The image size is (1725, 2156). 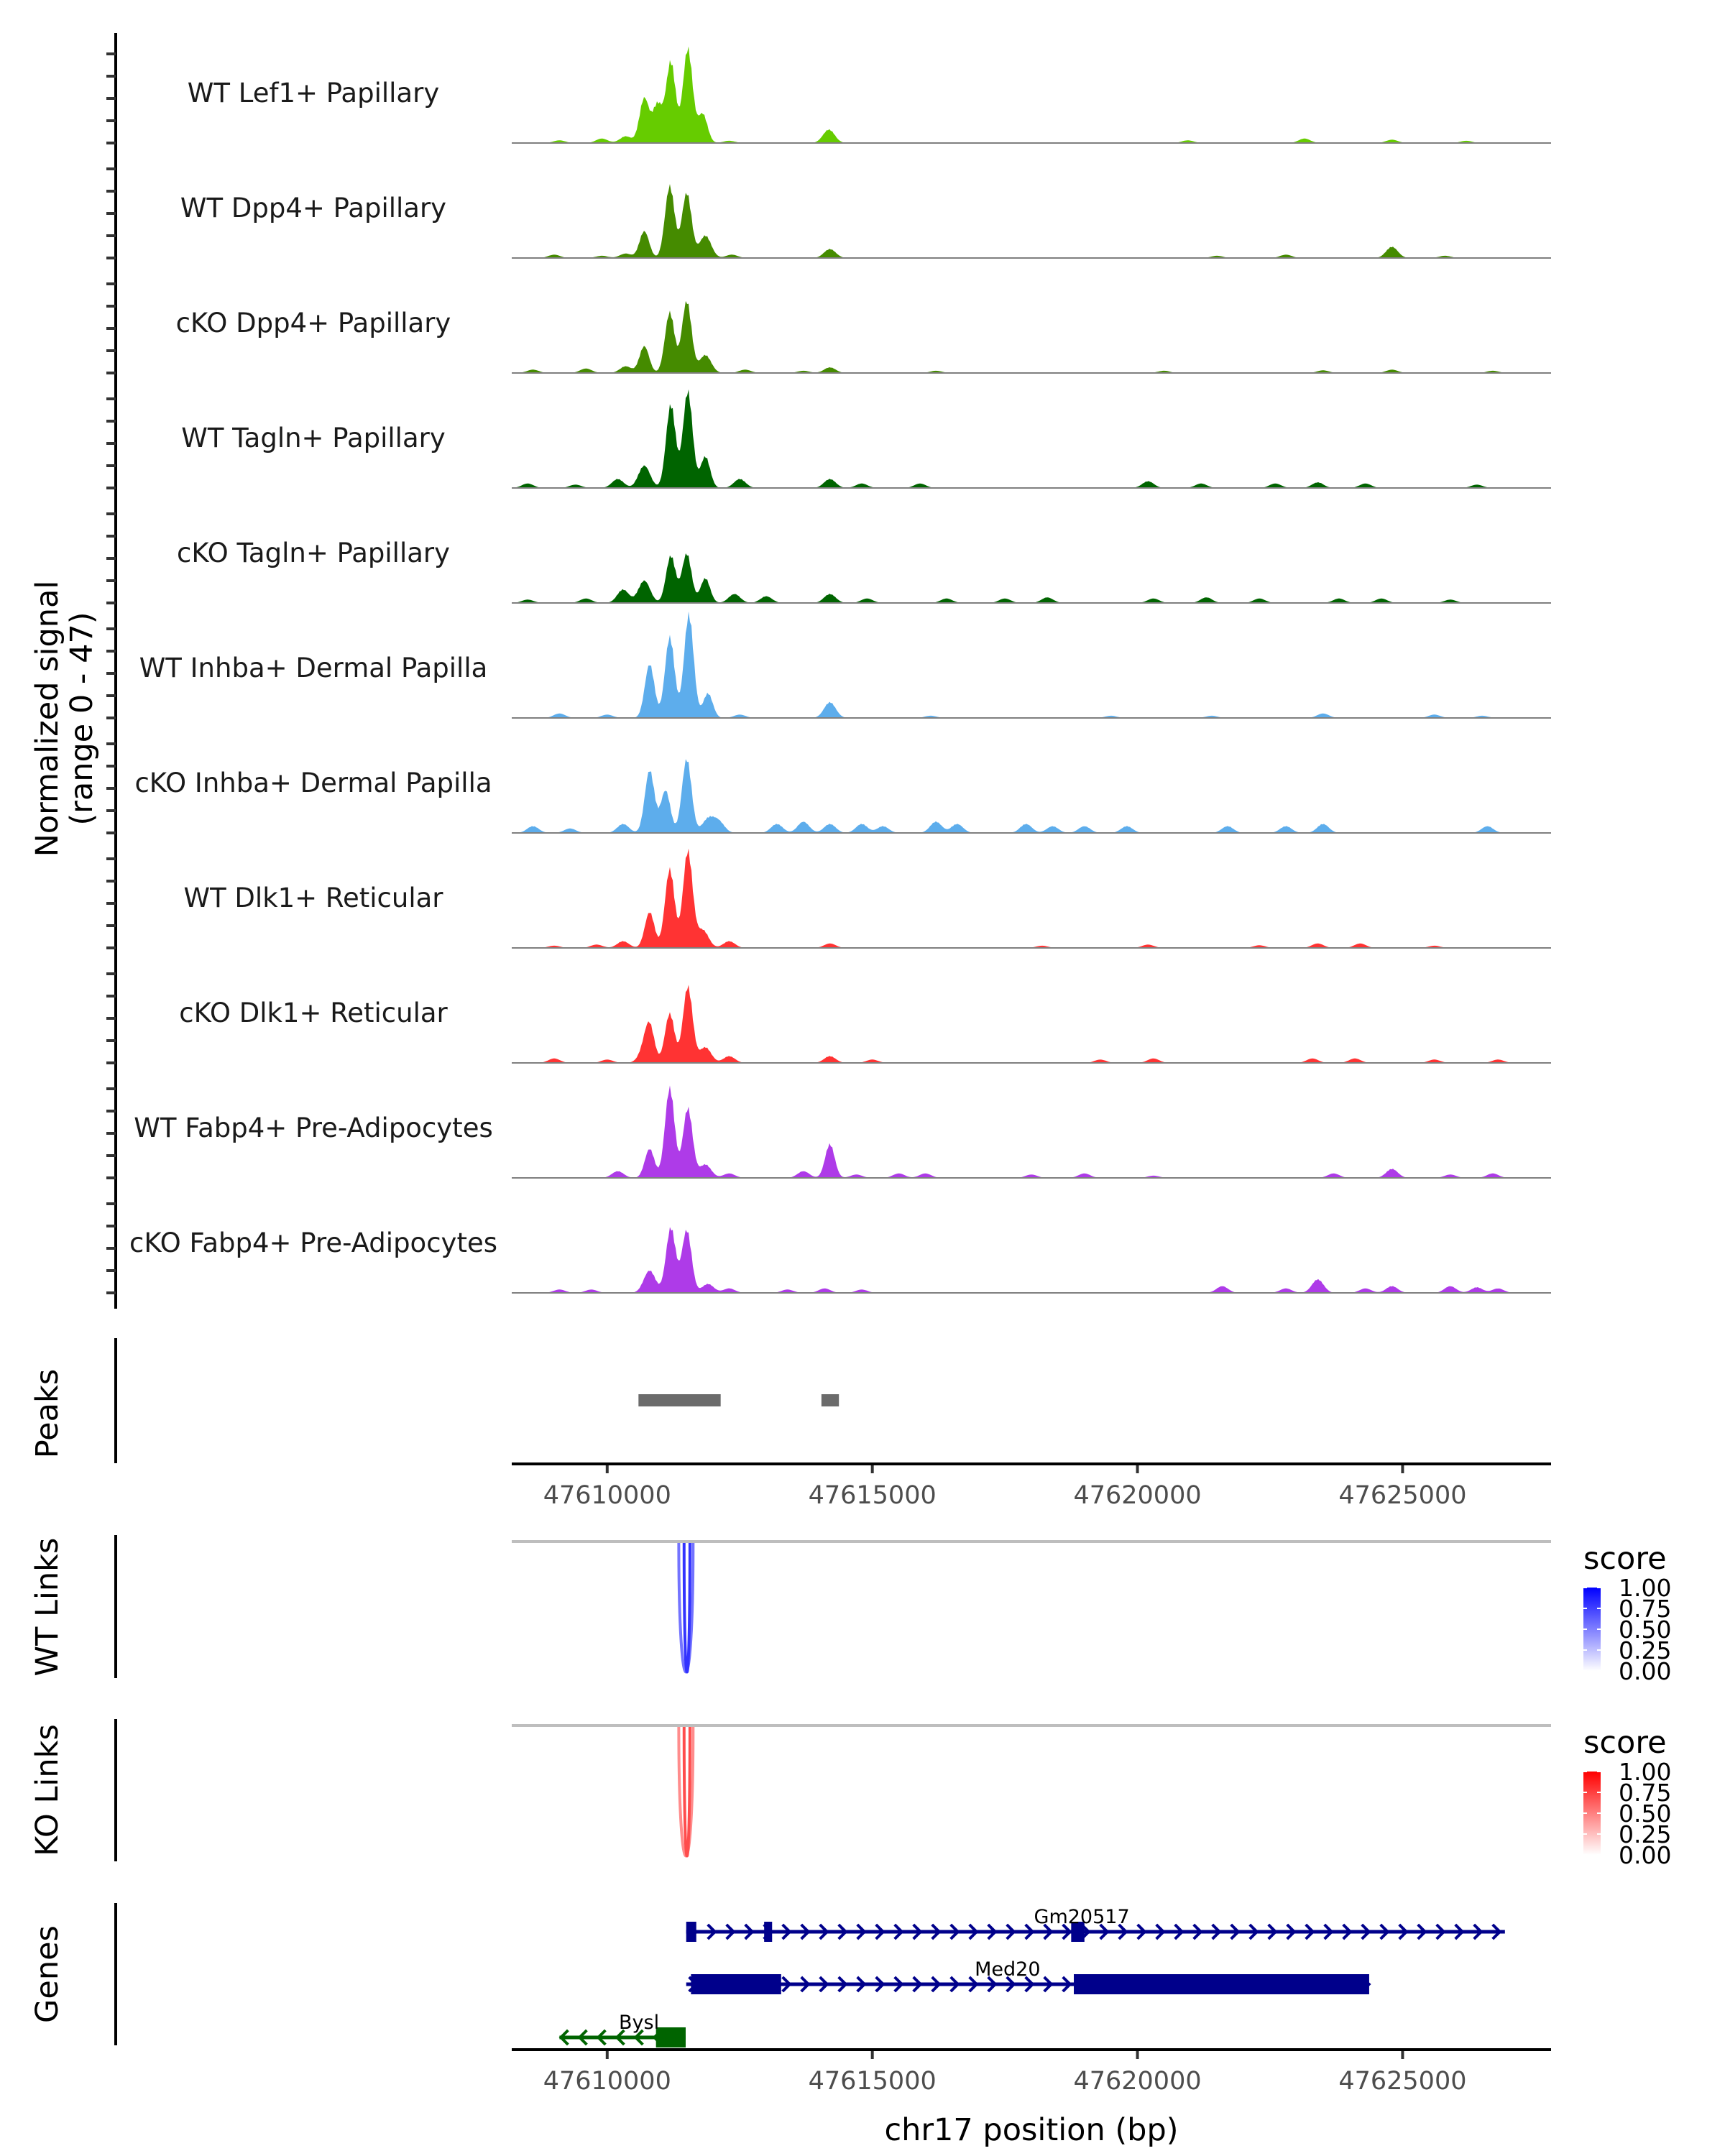 I want to click on signal-track: cKO Fabp4+ Pre-Adipocytes, so click(x=840, y=1260).